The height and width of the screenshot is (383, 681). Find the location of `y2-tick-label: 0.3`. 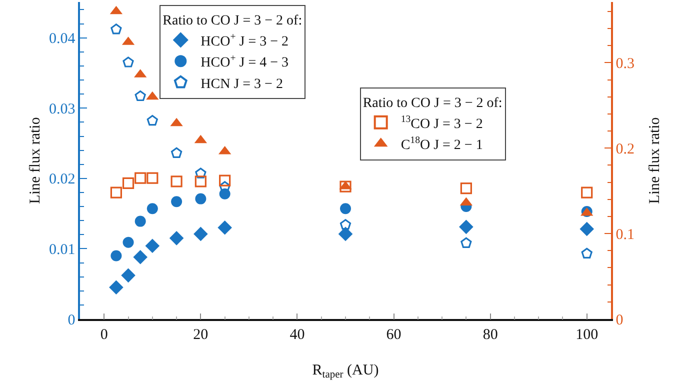

y2-tick-label: 0.3 is located at coordinates (625, 64).